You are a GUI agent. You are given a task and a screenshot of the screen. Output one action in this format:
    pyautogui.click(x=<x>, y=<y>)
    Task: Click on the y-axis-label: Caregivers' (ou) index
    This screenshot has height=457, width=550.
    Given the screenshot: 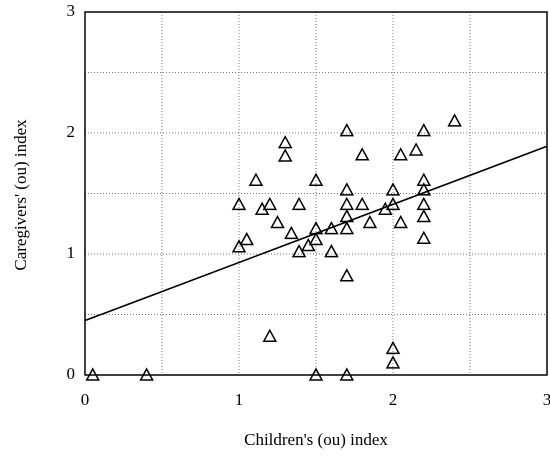 What is the action you would take?
    pyautogui.click(x=20, y=195)
    